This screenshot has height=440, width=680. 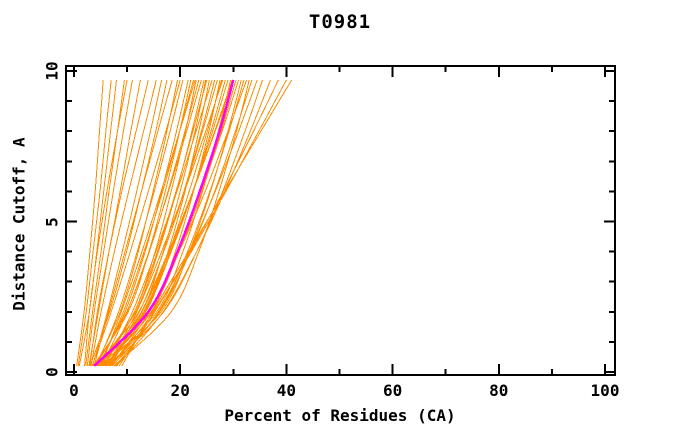 What do you see at coordinates (499, 390) in the screenshot?
I see `x-tick-label: 80` at bounding box center [499, 390].